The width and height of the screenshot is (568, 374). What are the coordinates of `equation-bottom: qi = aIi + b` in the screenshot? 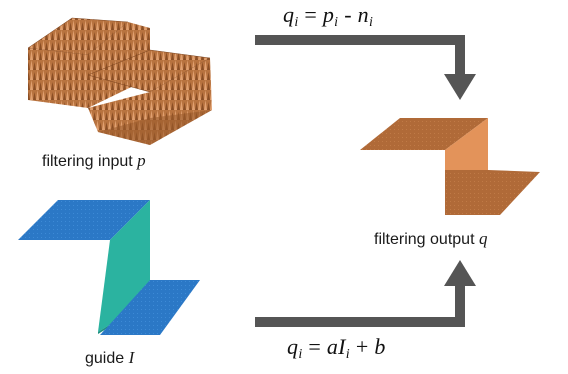 It's located at (336, 348).